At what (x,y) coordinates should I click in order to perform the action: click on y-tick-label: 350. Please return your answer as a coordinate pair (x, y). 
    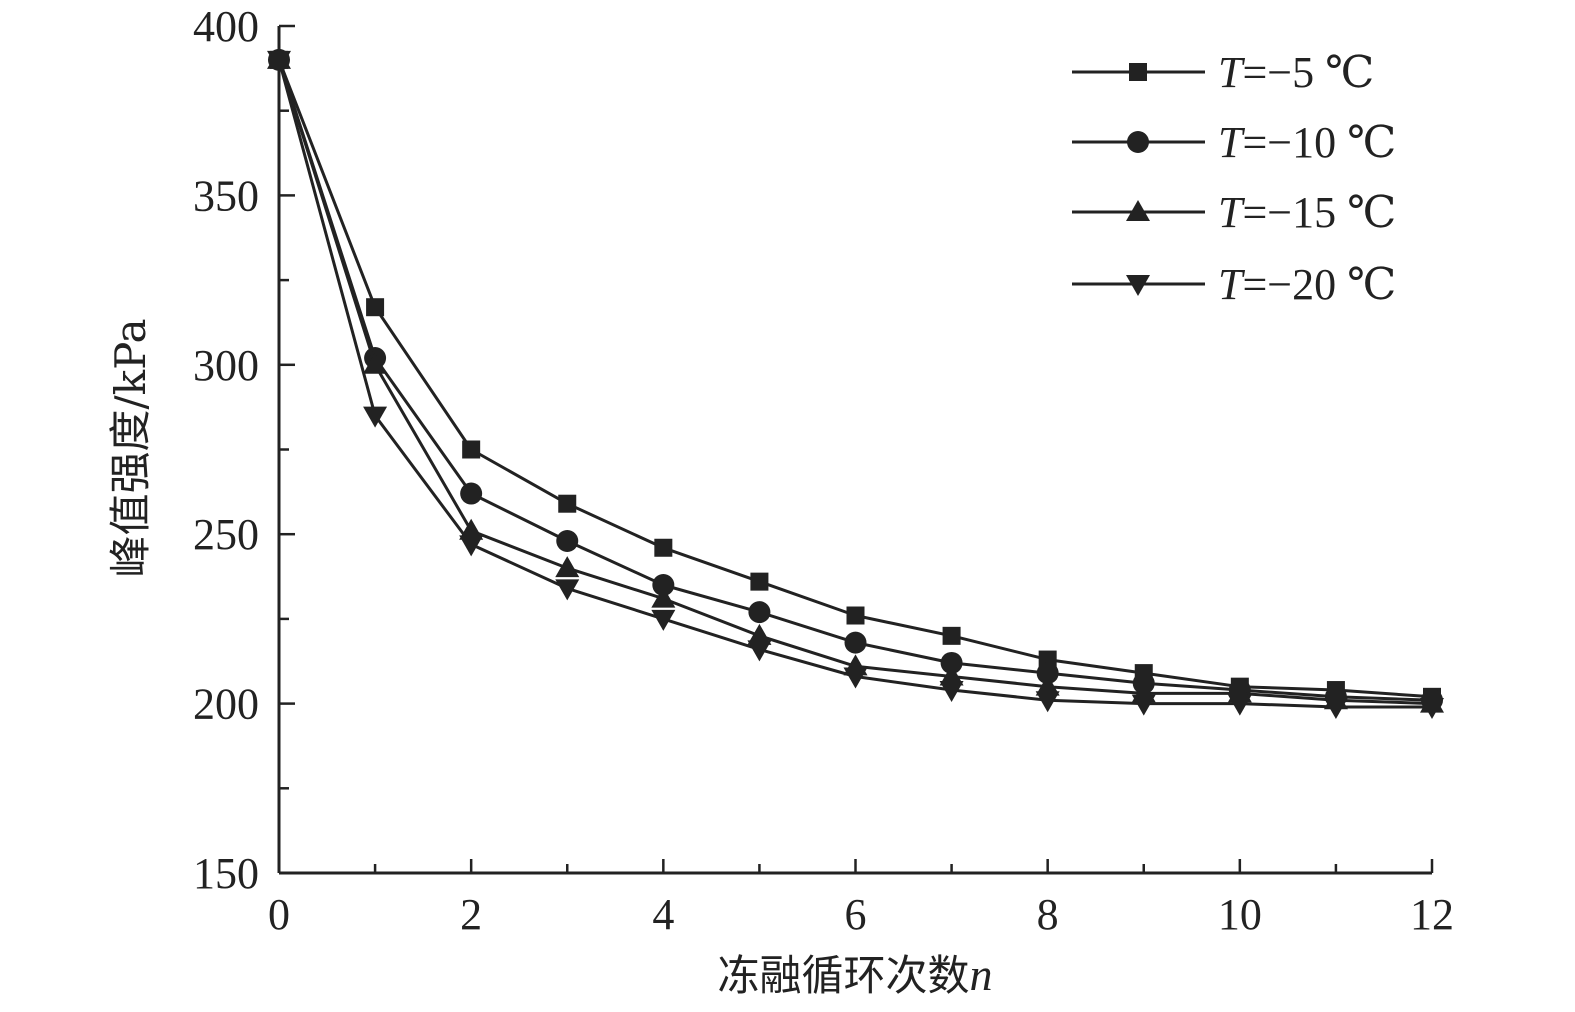
    Looking at the image, I should click on (226, 195).